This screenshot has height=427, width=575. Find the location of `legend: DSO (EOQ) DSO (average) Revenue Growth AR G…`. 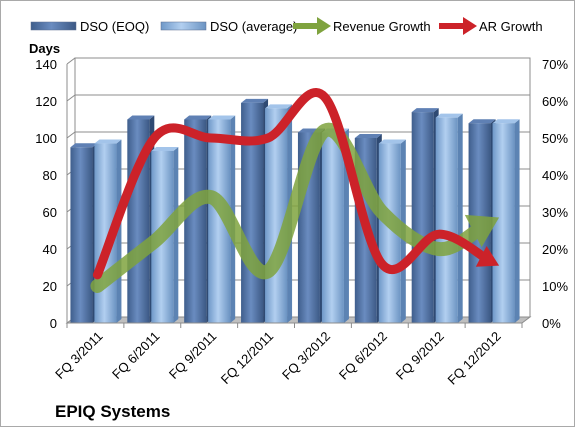

legend: DSO (EOQ) DSO (average) Revenue Growth AR G… is located at coordinates (286, 26).